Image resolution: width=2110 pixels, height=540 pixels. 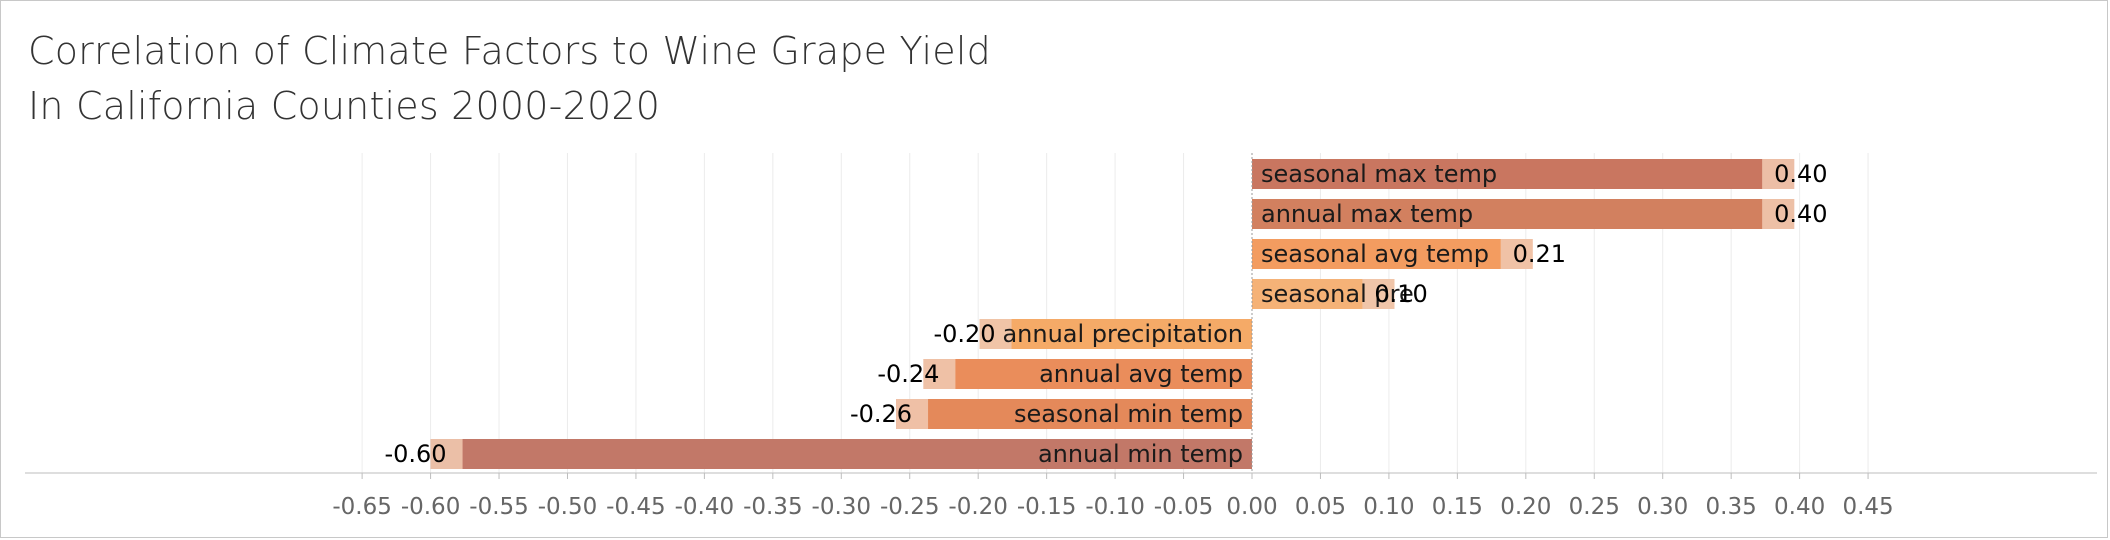 What do you see at coordinates (636, 507) in the screenshot?
I see `x-tick-label: -0.45` at bounding box center [636, 507].